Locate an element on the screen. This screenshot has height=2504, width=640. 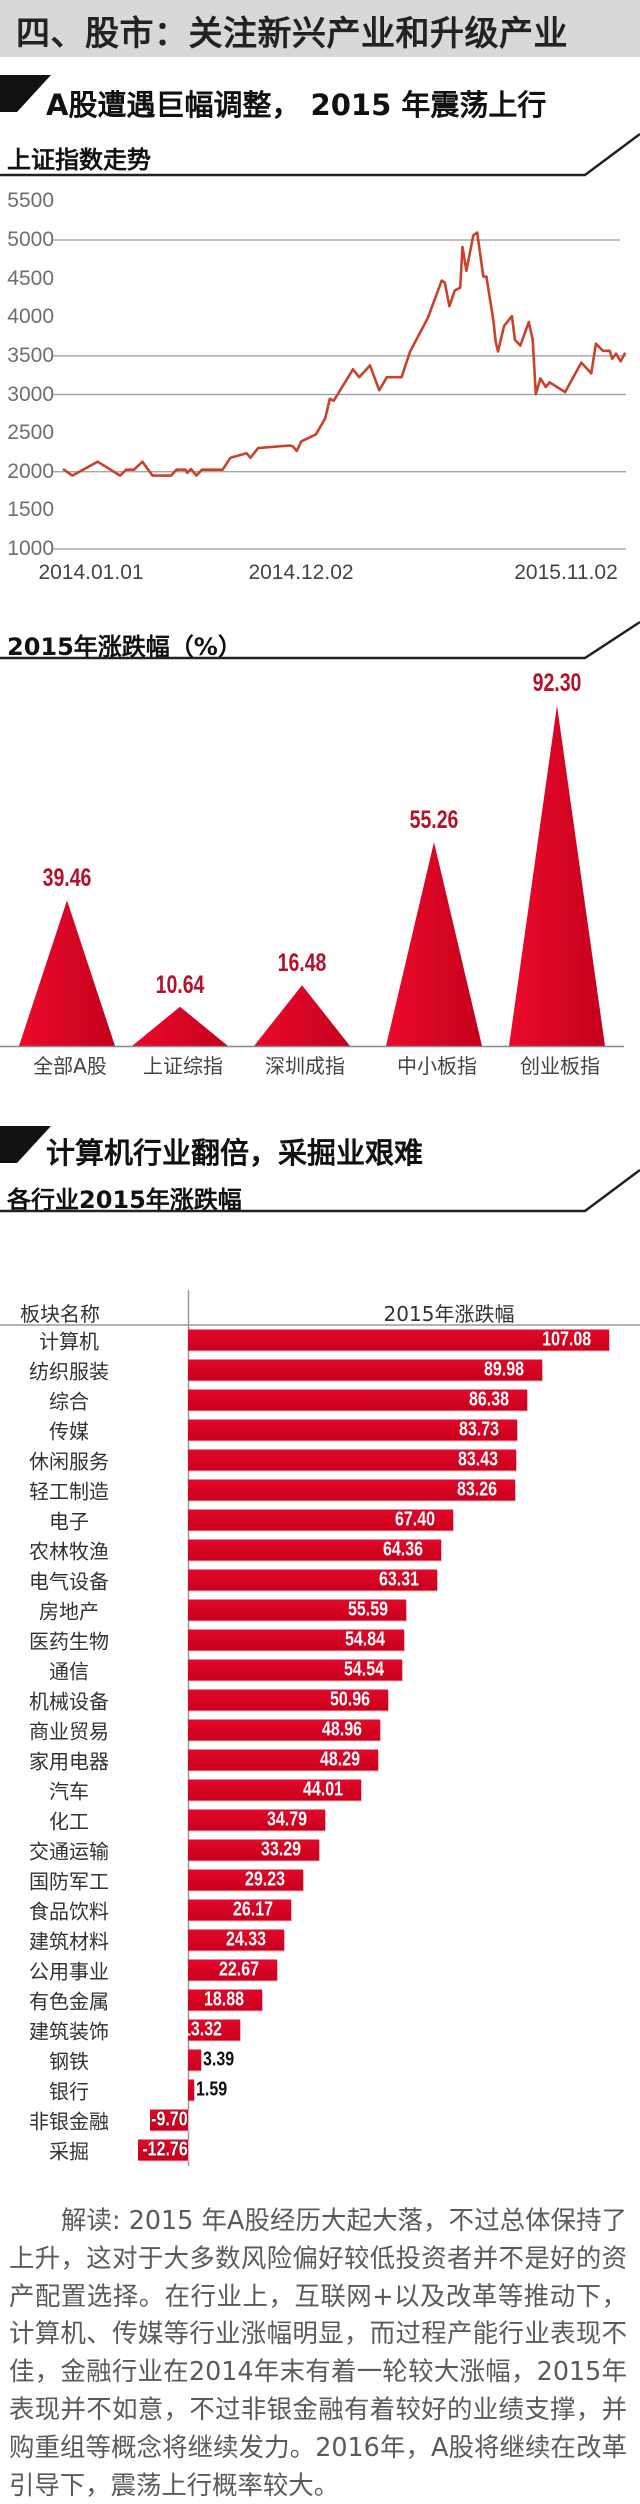
y-tick-label: 3000 is located at coordinates (30, 394).